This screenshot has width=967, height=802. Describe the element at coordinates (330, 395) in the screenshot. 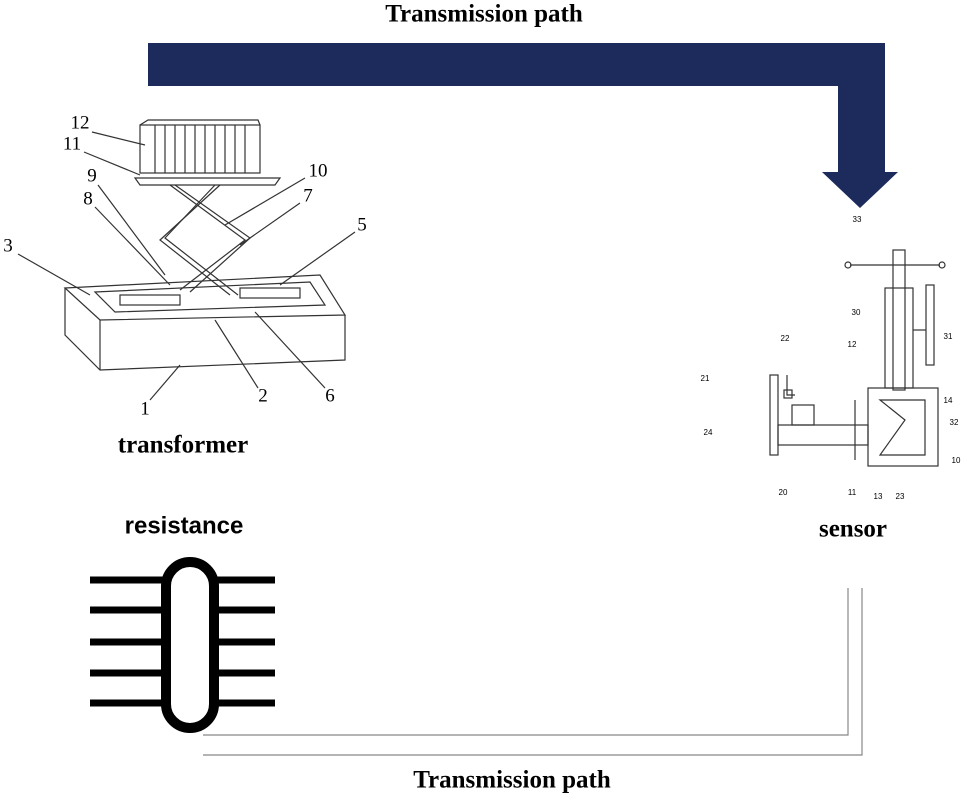

I see `part-label: 6` at that location.